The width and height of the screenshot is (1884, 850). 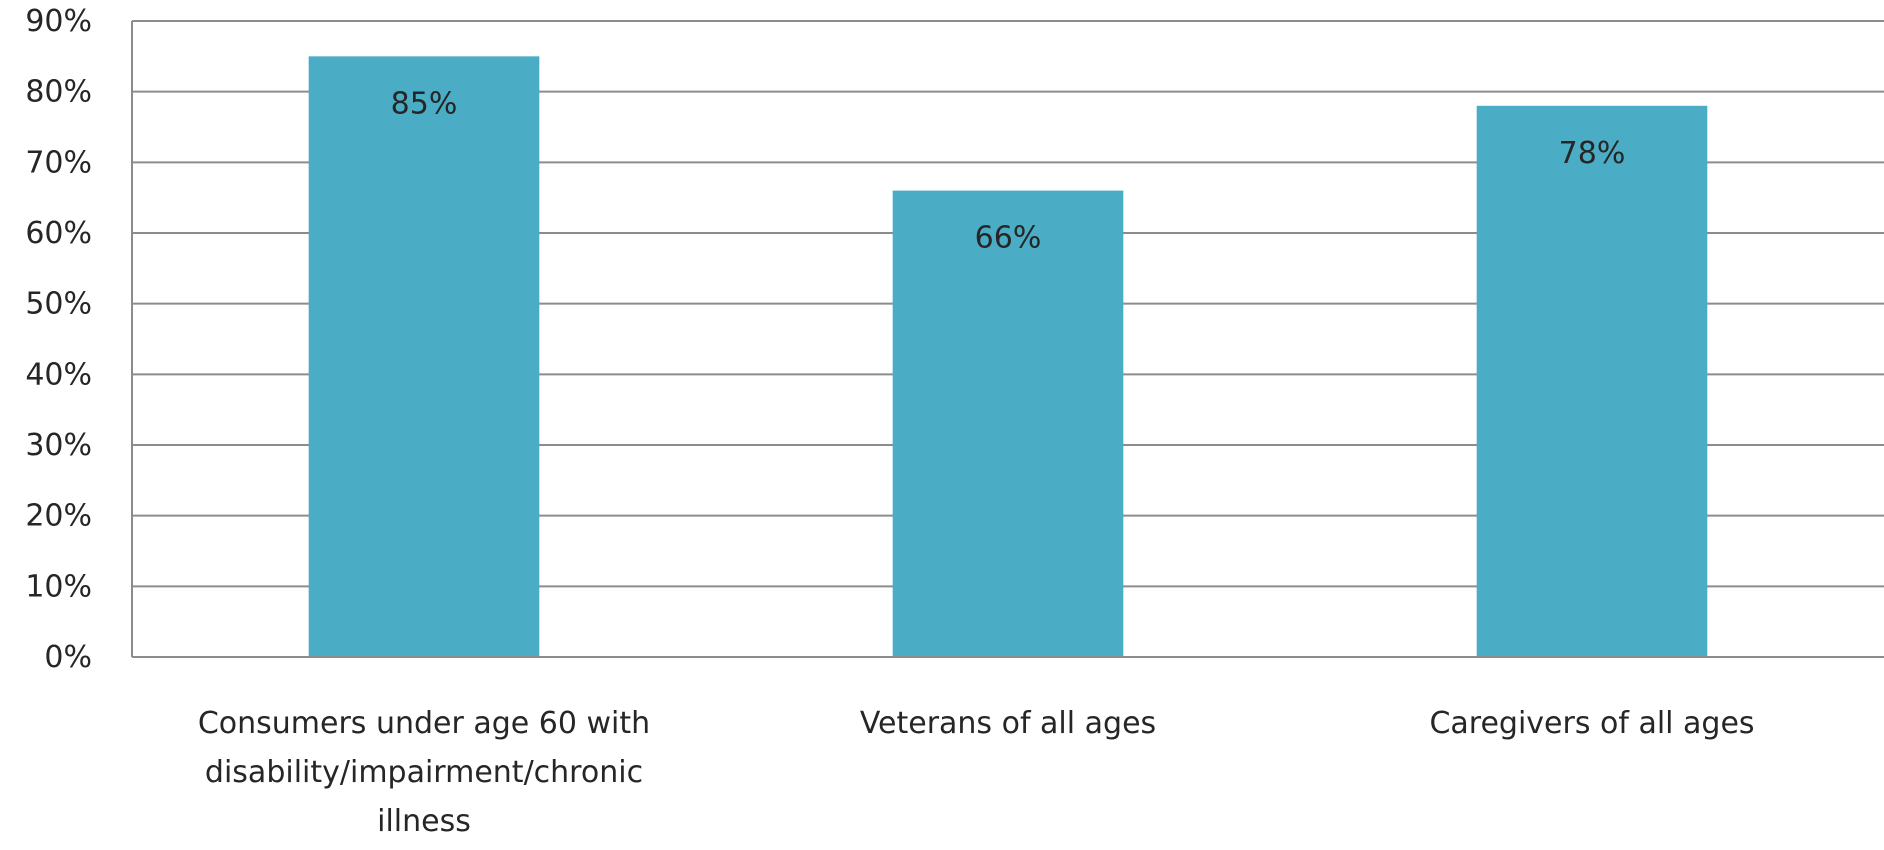 I want to click on data-labels: 85% 66% 78%, so click(x=1008, y=170).